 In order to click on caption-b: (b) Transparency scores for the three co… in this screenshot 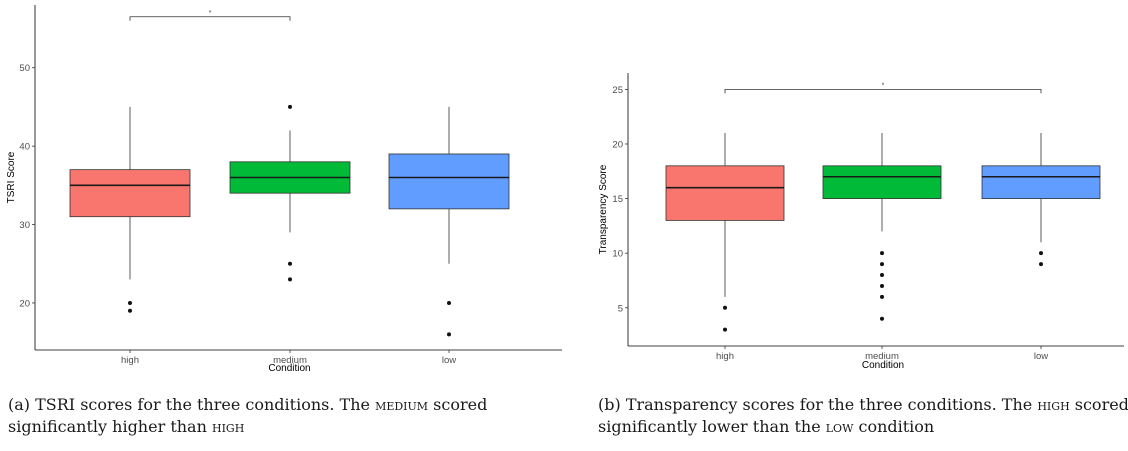, I will do `click(863, 416)`.